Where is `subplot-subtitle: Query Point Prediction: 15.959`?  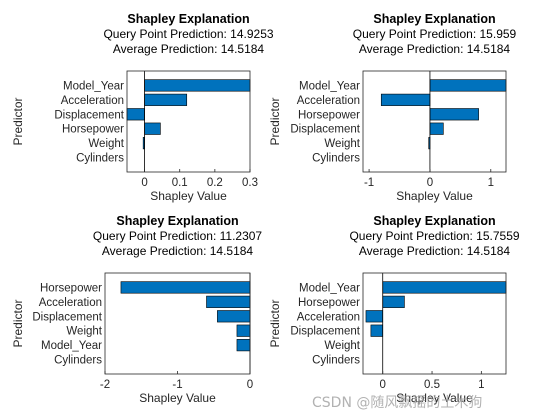
subplot-subtitle: Query Point Prediction: 15.959 is located at coordinates (435, 34).